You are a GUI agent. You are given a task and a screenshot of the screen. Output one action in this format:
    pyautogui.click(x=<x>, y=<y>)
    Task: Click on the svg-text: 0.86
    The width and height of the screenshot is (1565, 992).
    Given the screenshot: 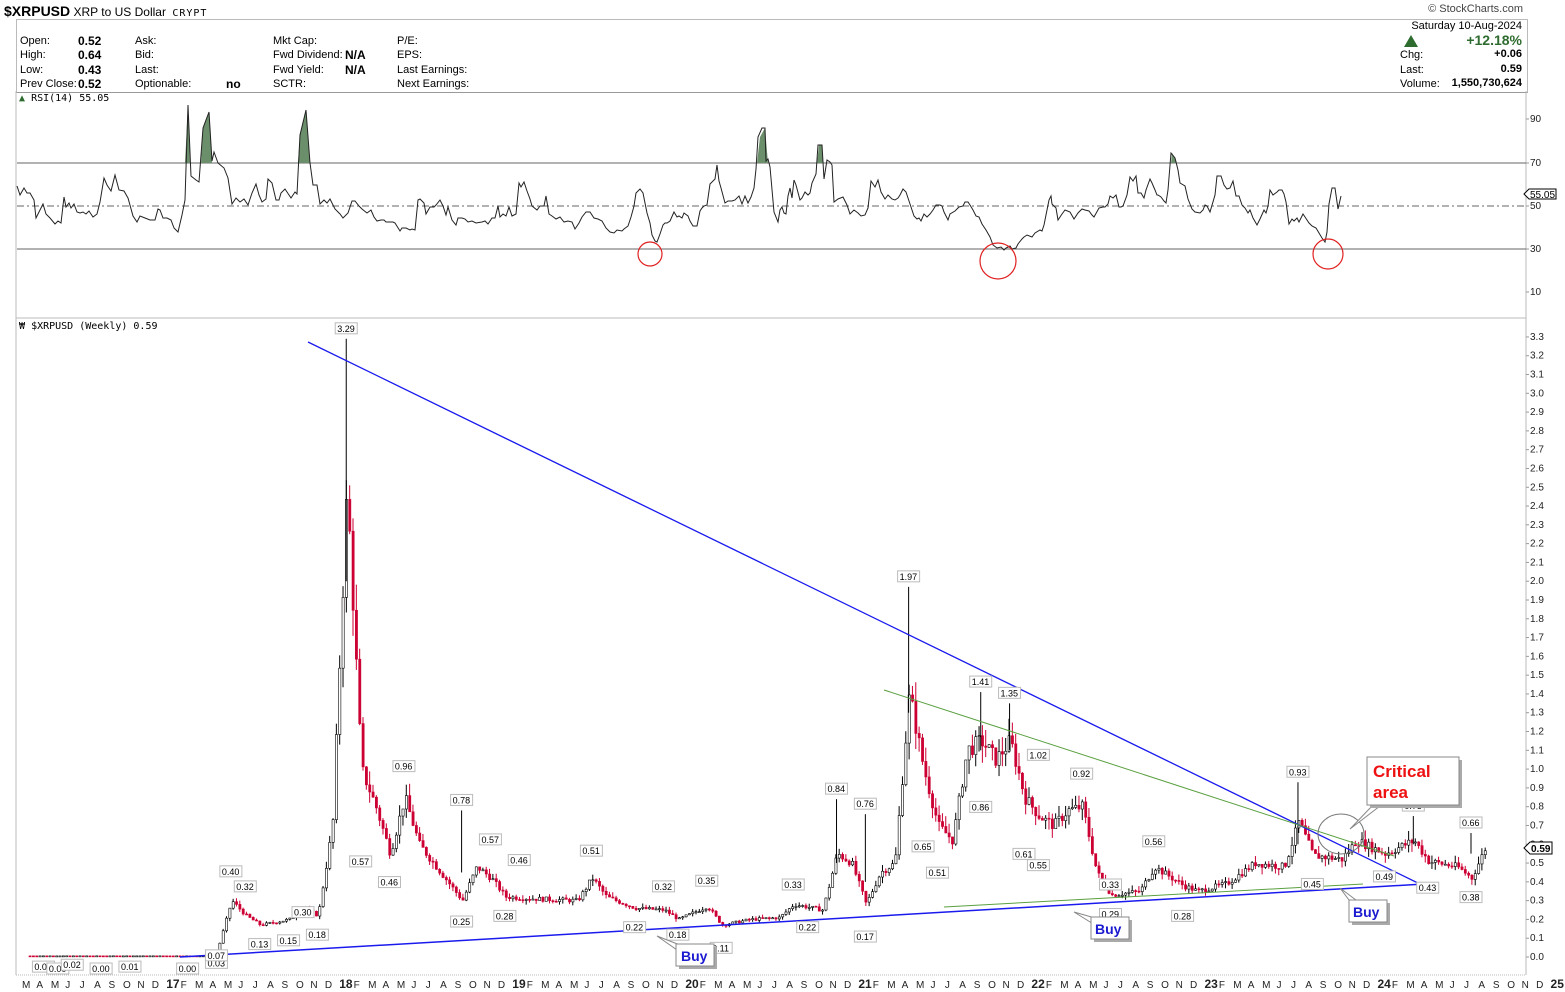 What is the action you would take?
    pyautogui.click(x=981, y=807)
    